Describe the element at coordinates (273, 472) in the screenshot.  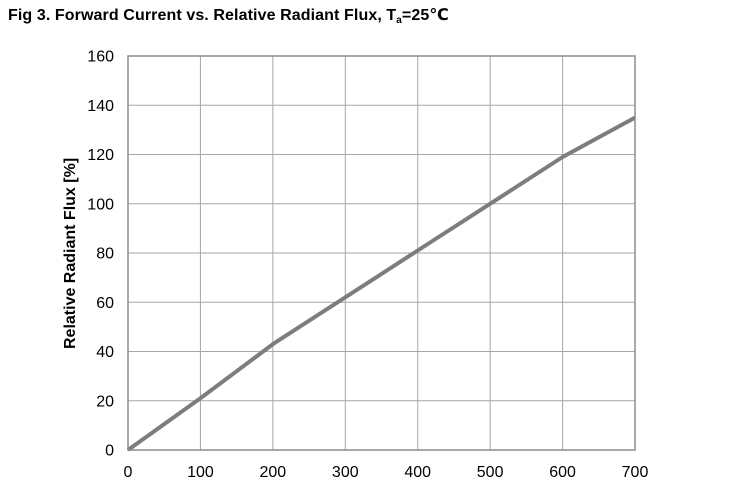
I see `x-tick-label: 200` at that location.